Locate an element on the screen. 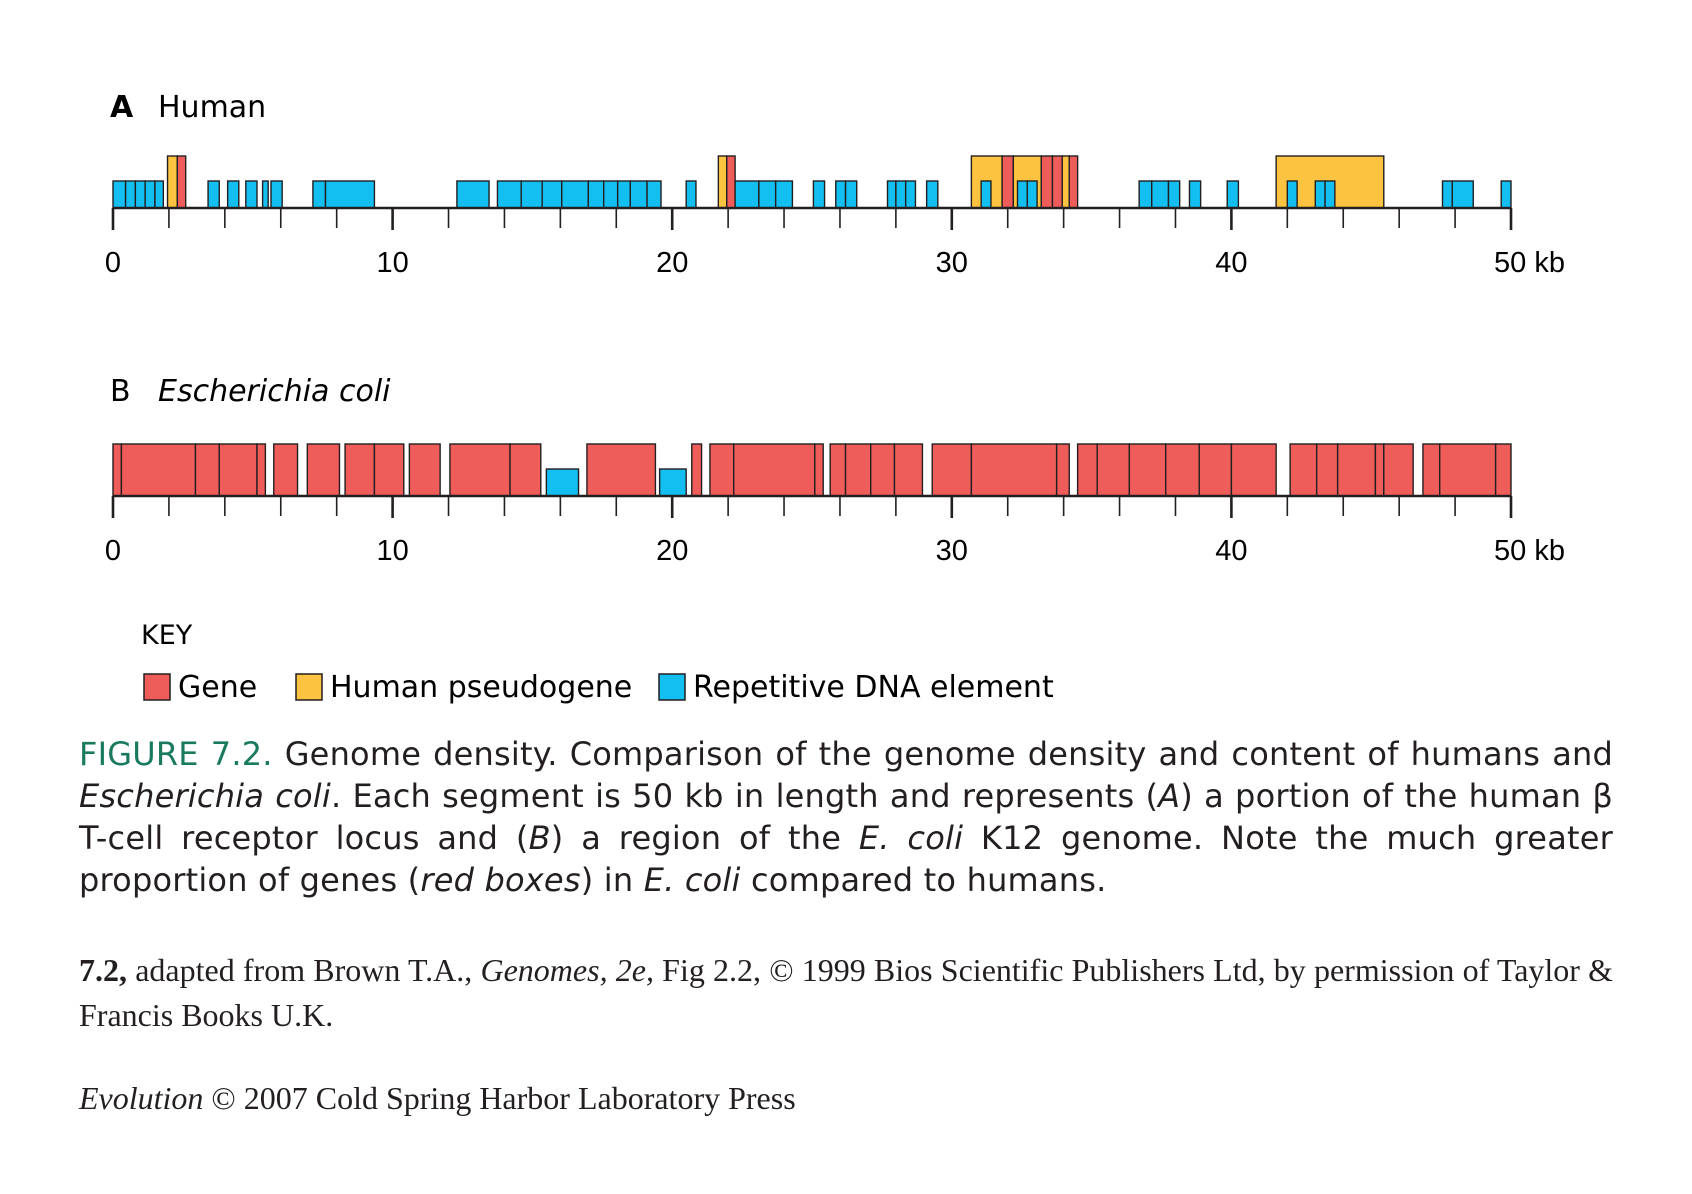 The image size is (1692, 1194). key-item-gene: Gene is located at coordinates (200, 687).